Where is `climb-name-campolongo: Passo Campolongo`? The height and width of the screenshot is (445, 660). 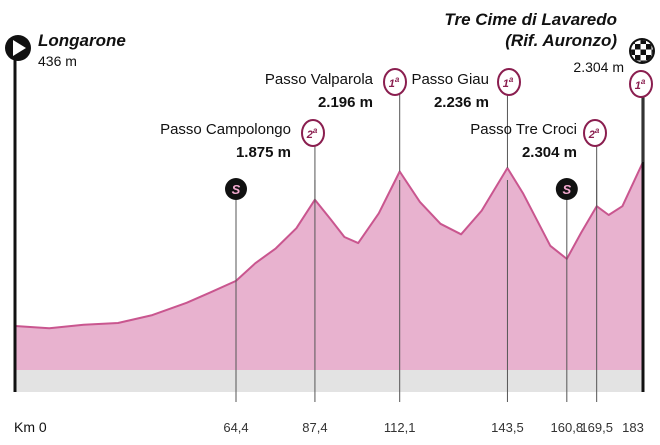
climb-name-campolongo: Passo Campolongo is located at coordinates (225, 129).